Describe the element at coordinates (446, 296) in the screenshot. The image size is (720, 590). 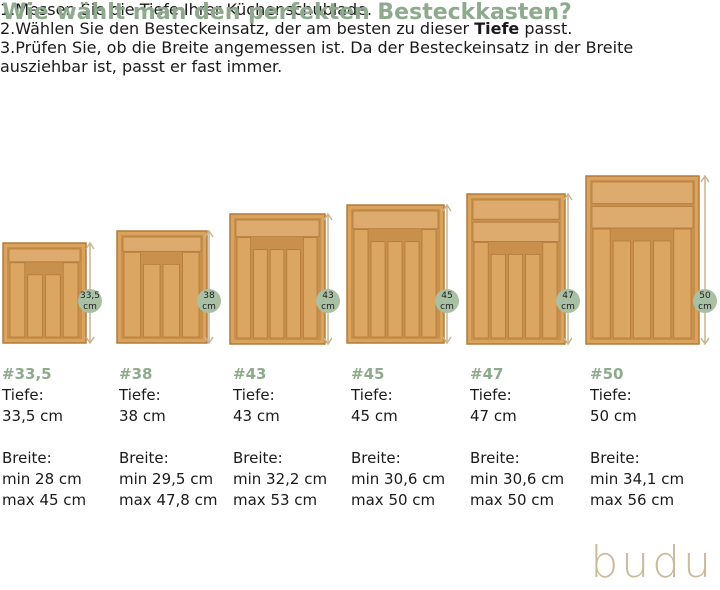
I see `badge-value: 45` at that location.